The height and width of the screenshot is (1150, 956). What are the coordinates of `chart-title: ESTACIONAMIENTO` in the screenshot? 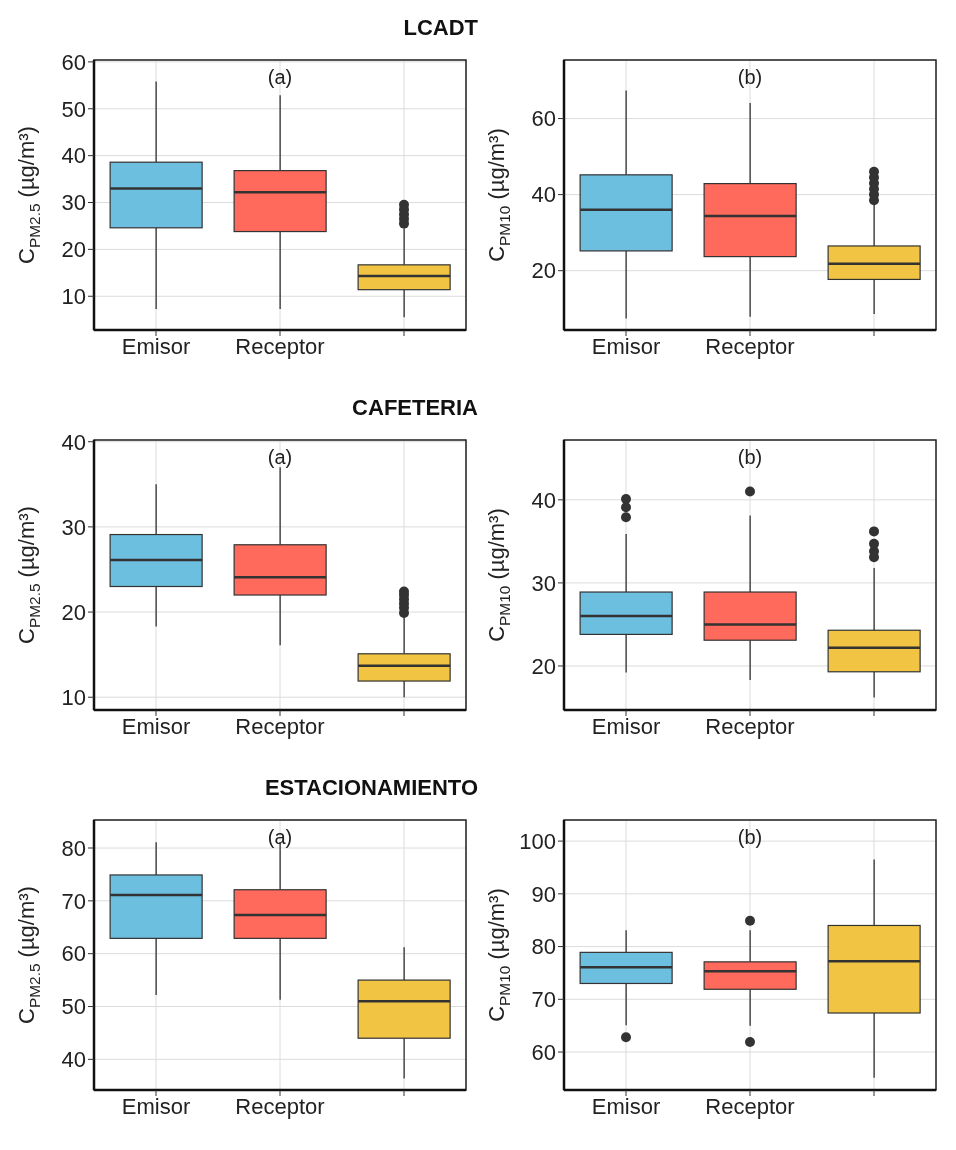 It's located at (370, 788).